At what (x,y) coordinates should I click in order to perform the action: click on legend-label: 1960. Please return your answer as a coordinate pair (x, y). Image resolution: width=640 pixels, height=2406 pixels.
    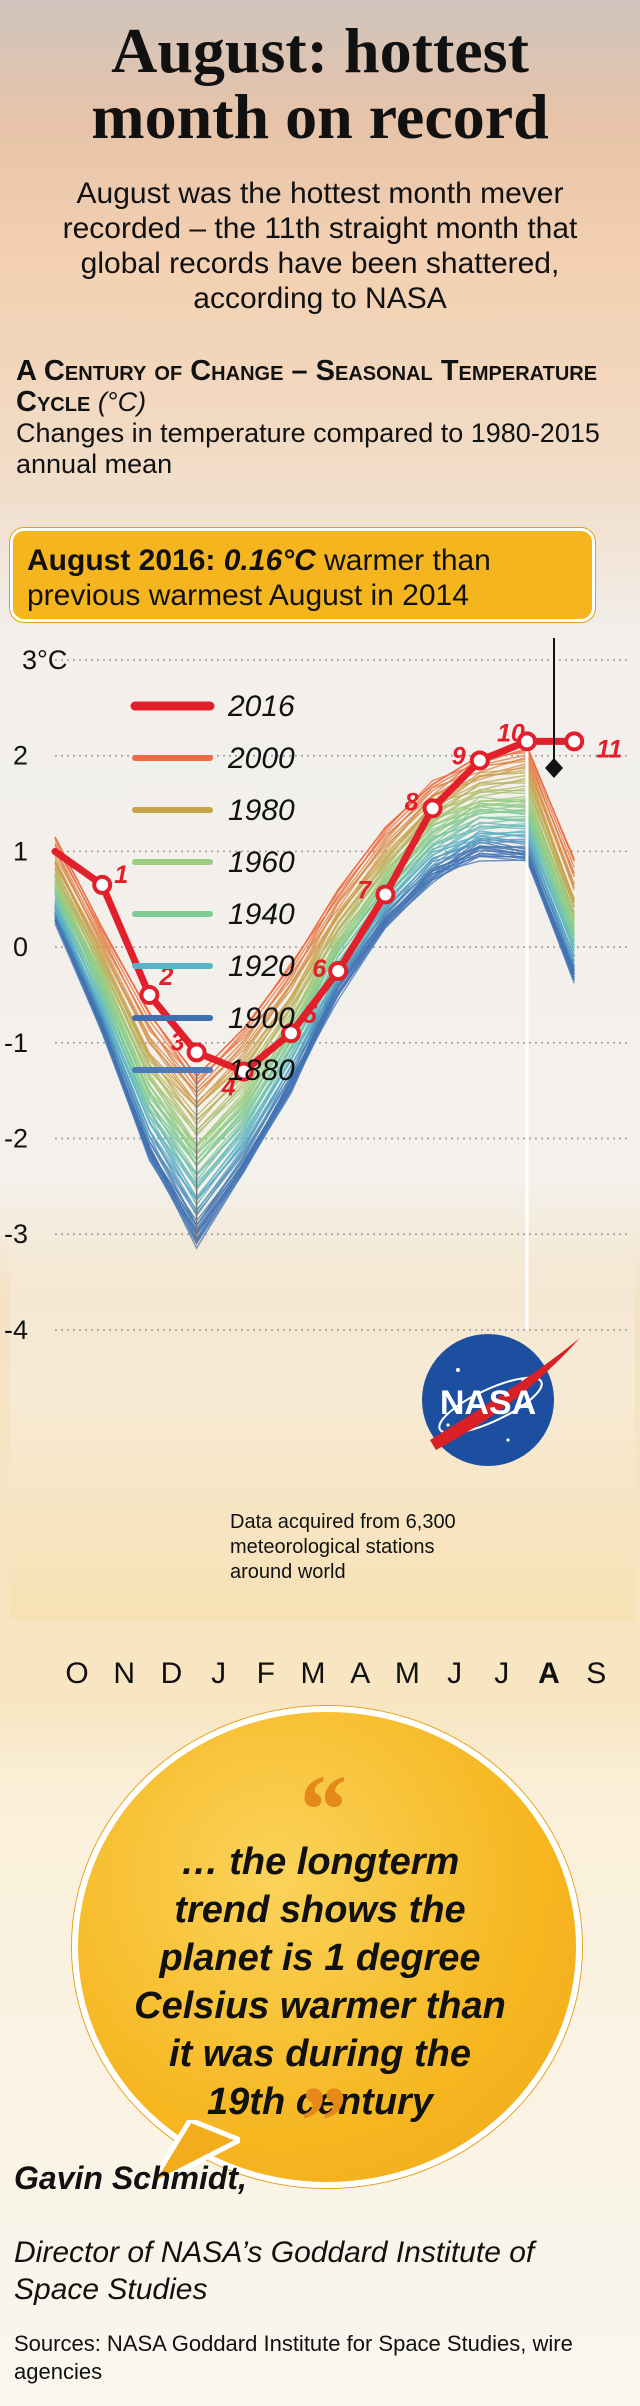
    Looking at the image, I should click on (261, 862).